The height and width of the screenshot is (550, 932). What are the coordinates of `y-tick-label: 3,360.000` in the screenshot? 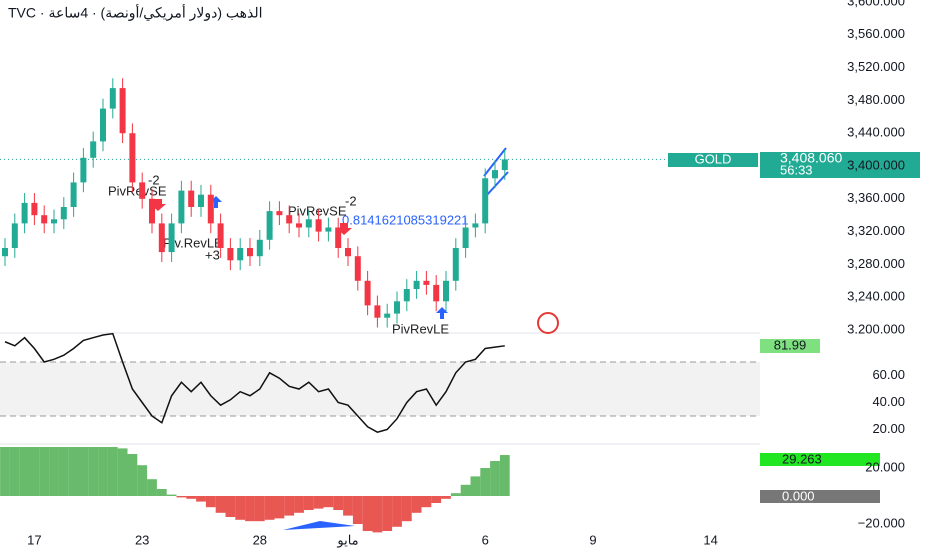 It's located at (876, 197).